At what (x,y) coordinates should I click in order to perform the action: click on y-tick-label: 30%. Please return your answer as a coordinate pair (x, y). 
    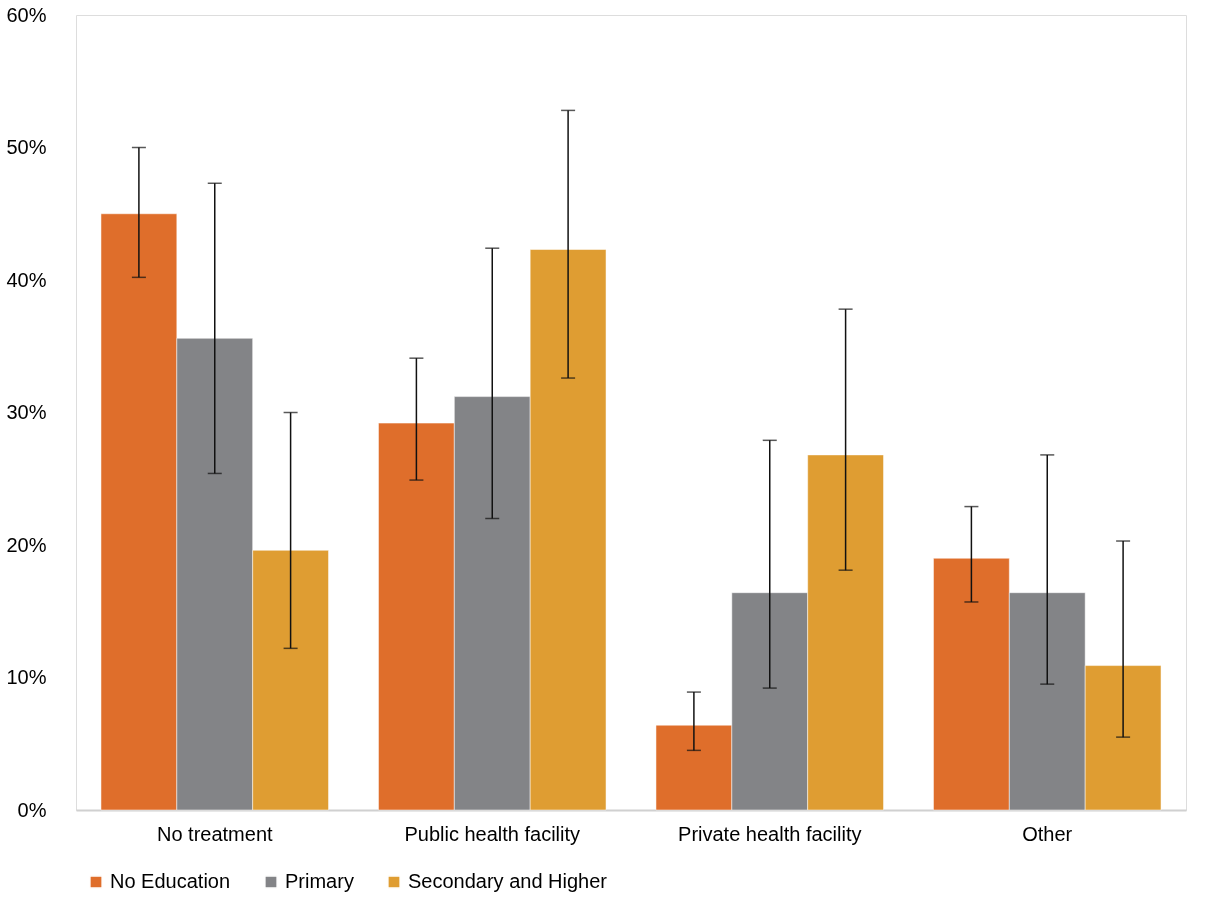
    Looking at the image, I should click on (26, 412).